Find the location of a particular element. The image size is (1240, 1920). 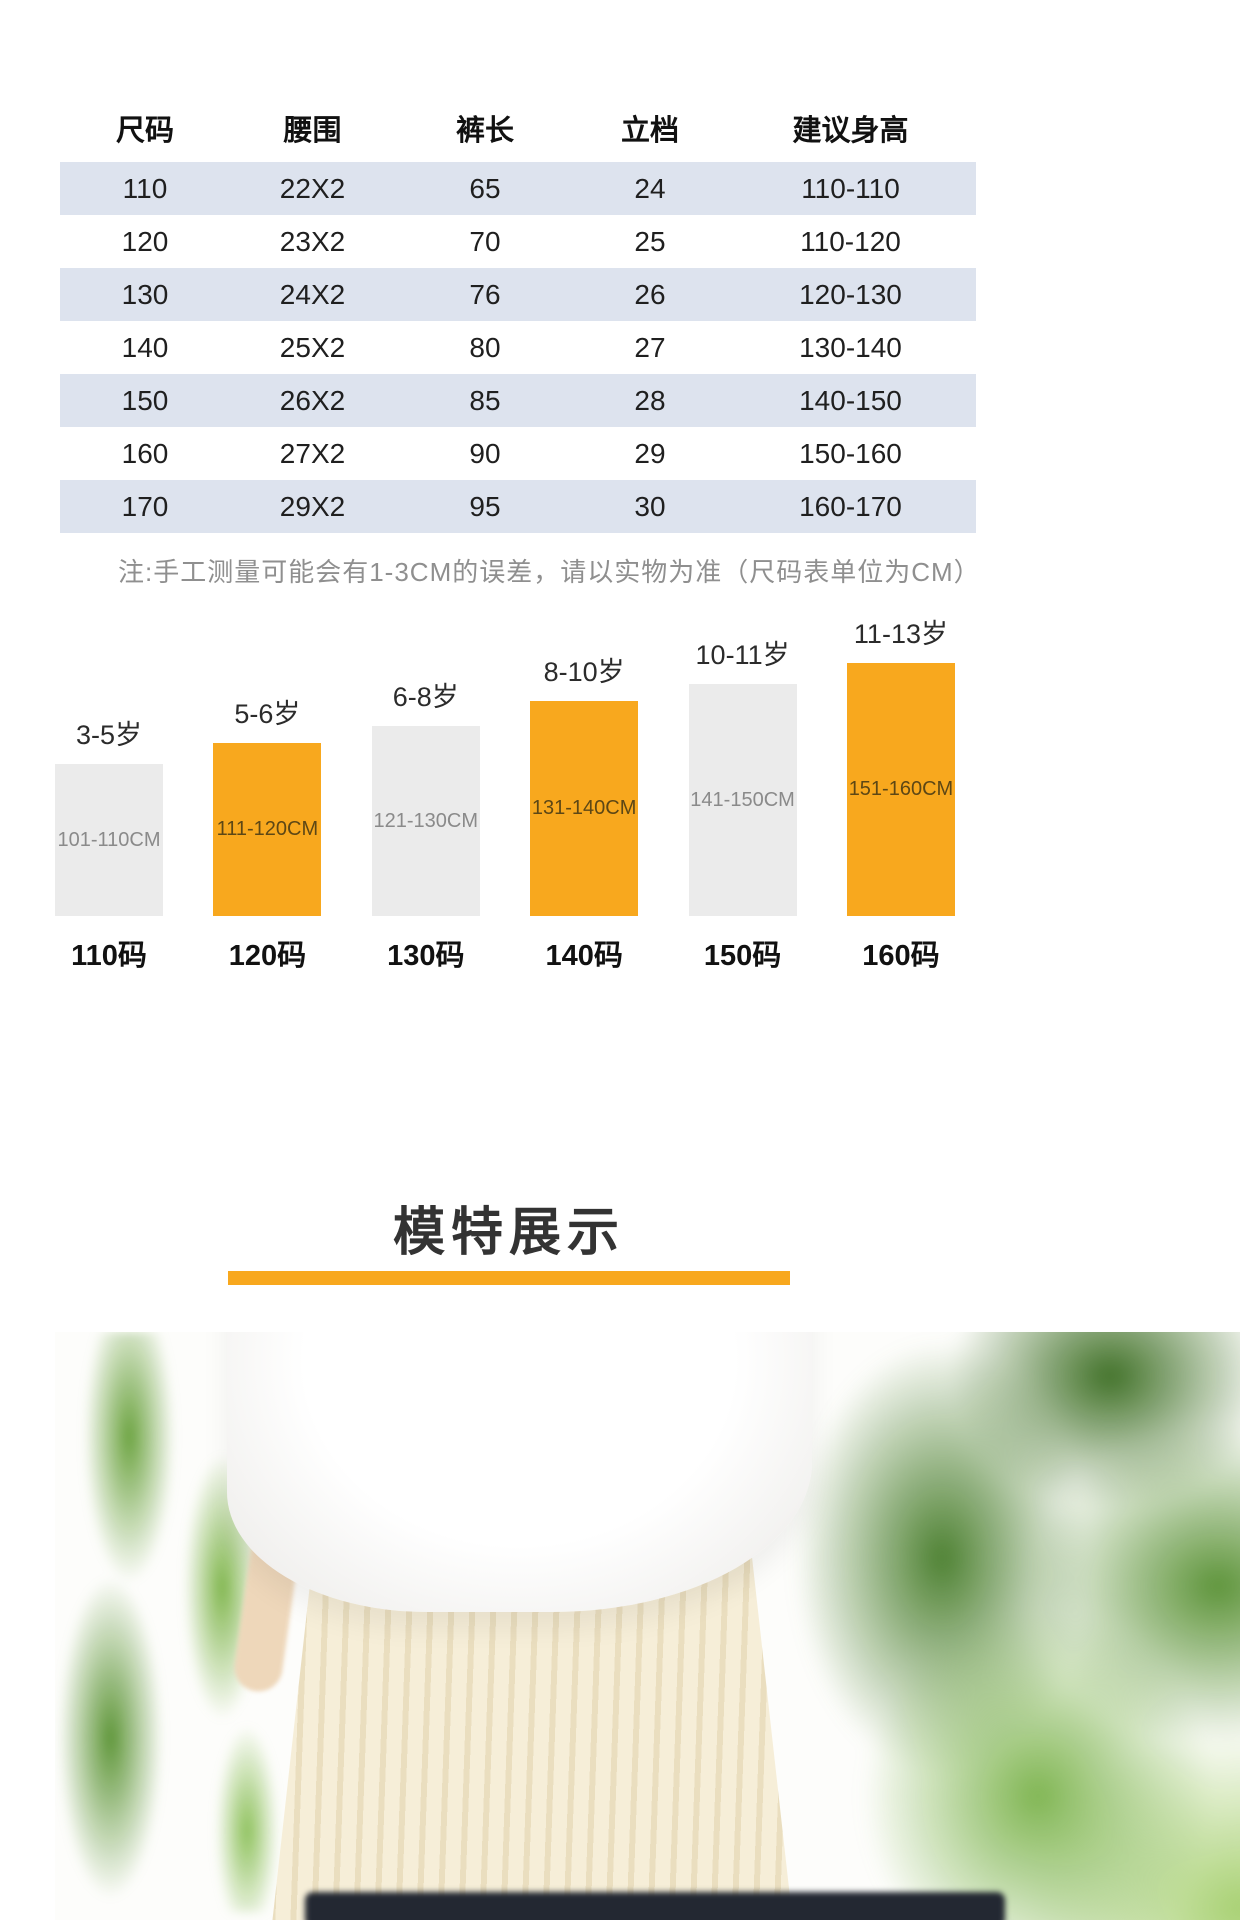

cell-waist: 26X2 is located at coordinates (312, 400).